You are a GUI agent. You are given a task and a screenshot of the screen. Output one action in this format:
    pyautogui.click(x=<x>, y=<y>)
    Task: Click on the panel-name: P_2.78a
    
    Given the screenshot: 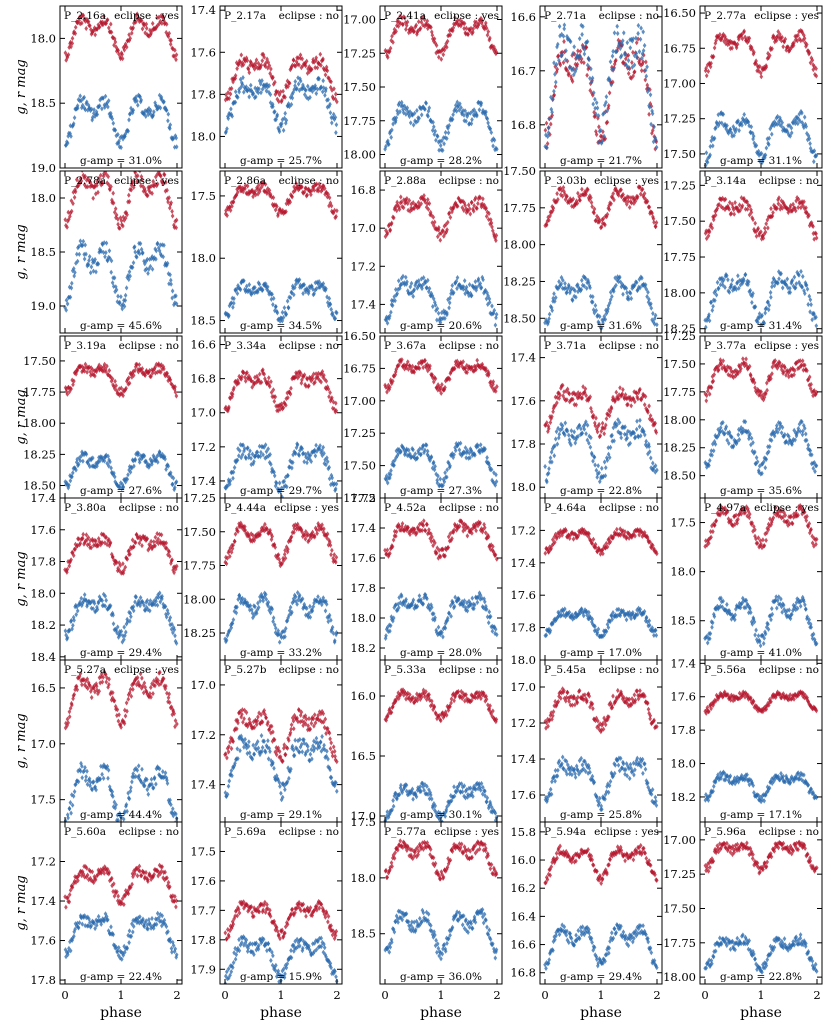 What is the action you would take?
    pyautogui.click(x=85, y=181)
    